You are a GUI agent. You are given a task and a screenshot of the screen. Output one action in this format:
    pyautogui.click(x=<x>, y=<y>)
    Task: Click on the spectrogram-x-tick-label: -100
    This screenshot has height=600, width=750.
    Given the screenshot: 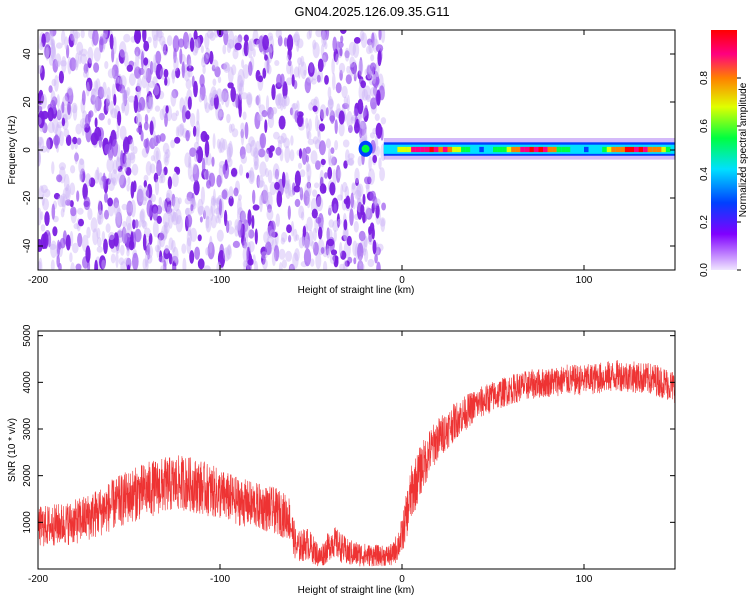 What is the action you would take?
    pyautogui.click(x=220, y=280)
    